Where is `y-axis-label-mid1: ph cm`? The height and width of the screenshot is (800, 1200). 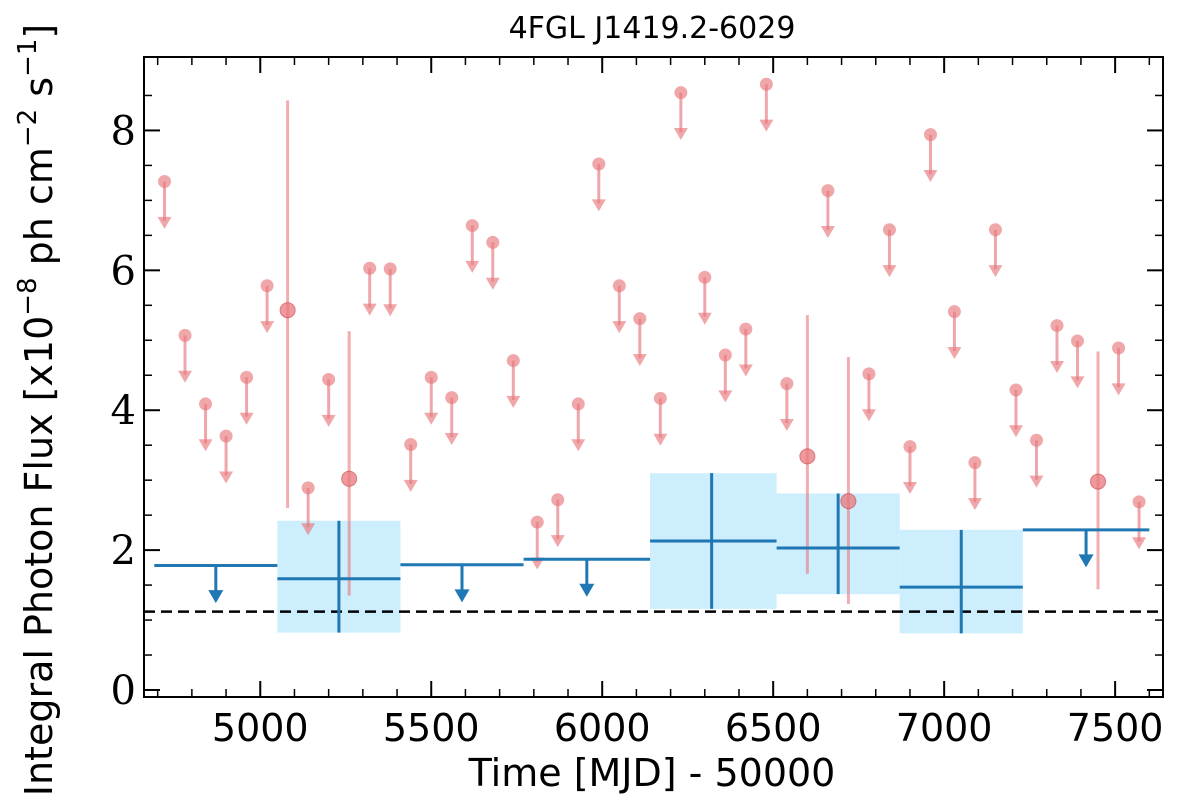
y-axis-label-mid1: ph cm is located at coordinates (39, 212).